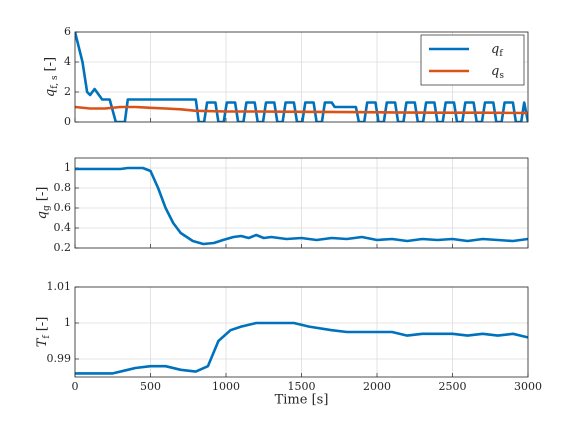 The width and height of the screenshot is (581, 422). What do you see at coordinates (472, 60) in the screenshot?
I see `legend-box` at bounding box center [472, 60].